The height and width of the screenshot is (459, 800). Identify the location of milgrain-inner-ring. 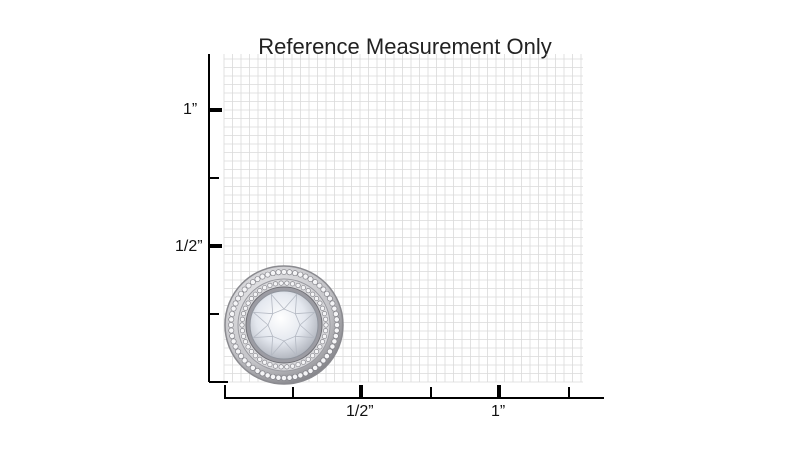
(284, 325).